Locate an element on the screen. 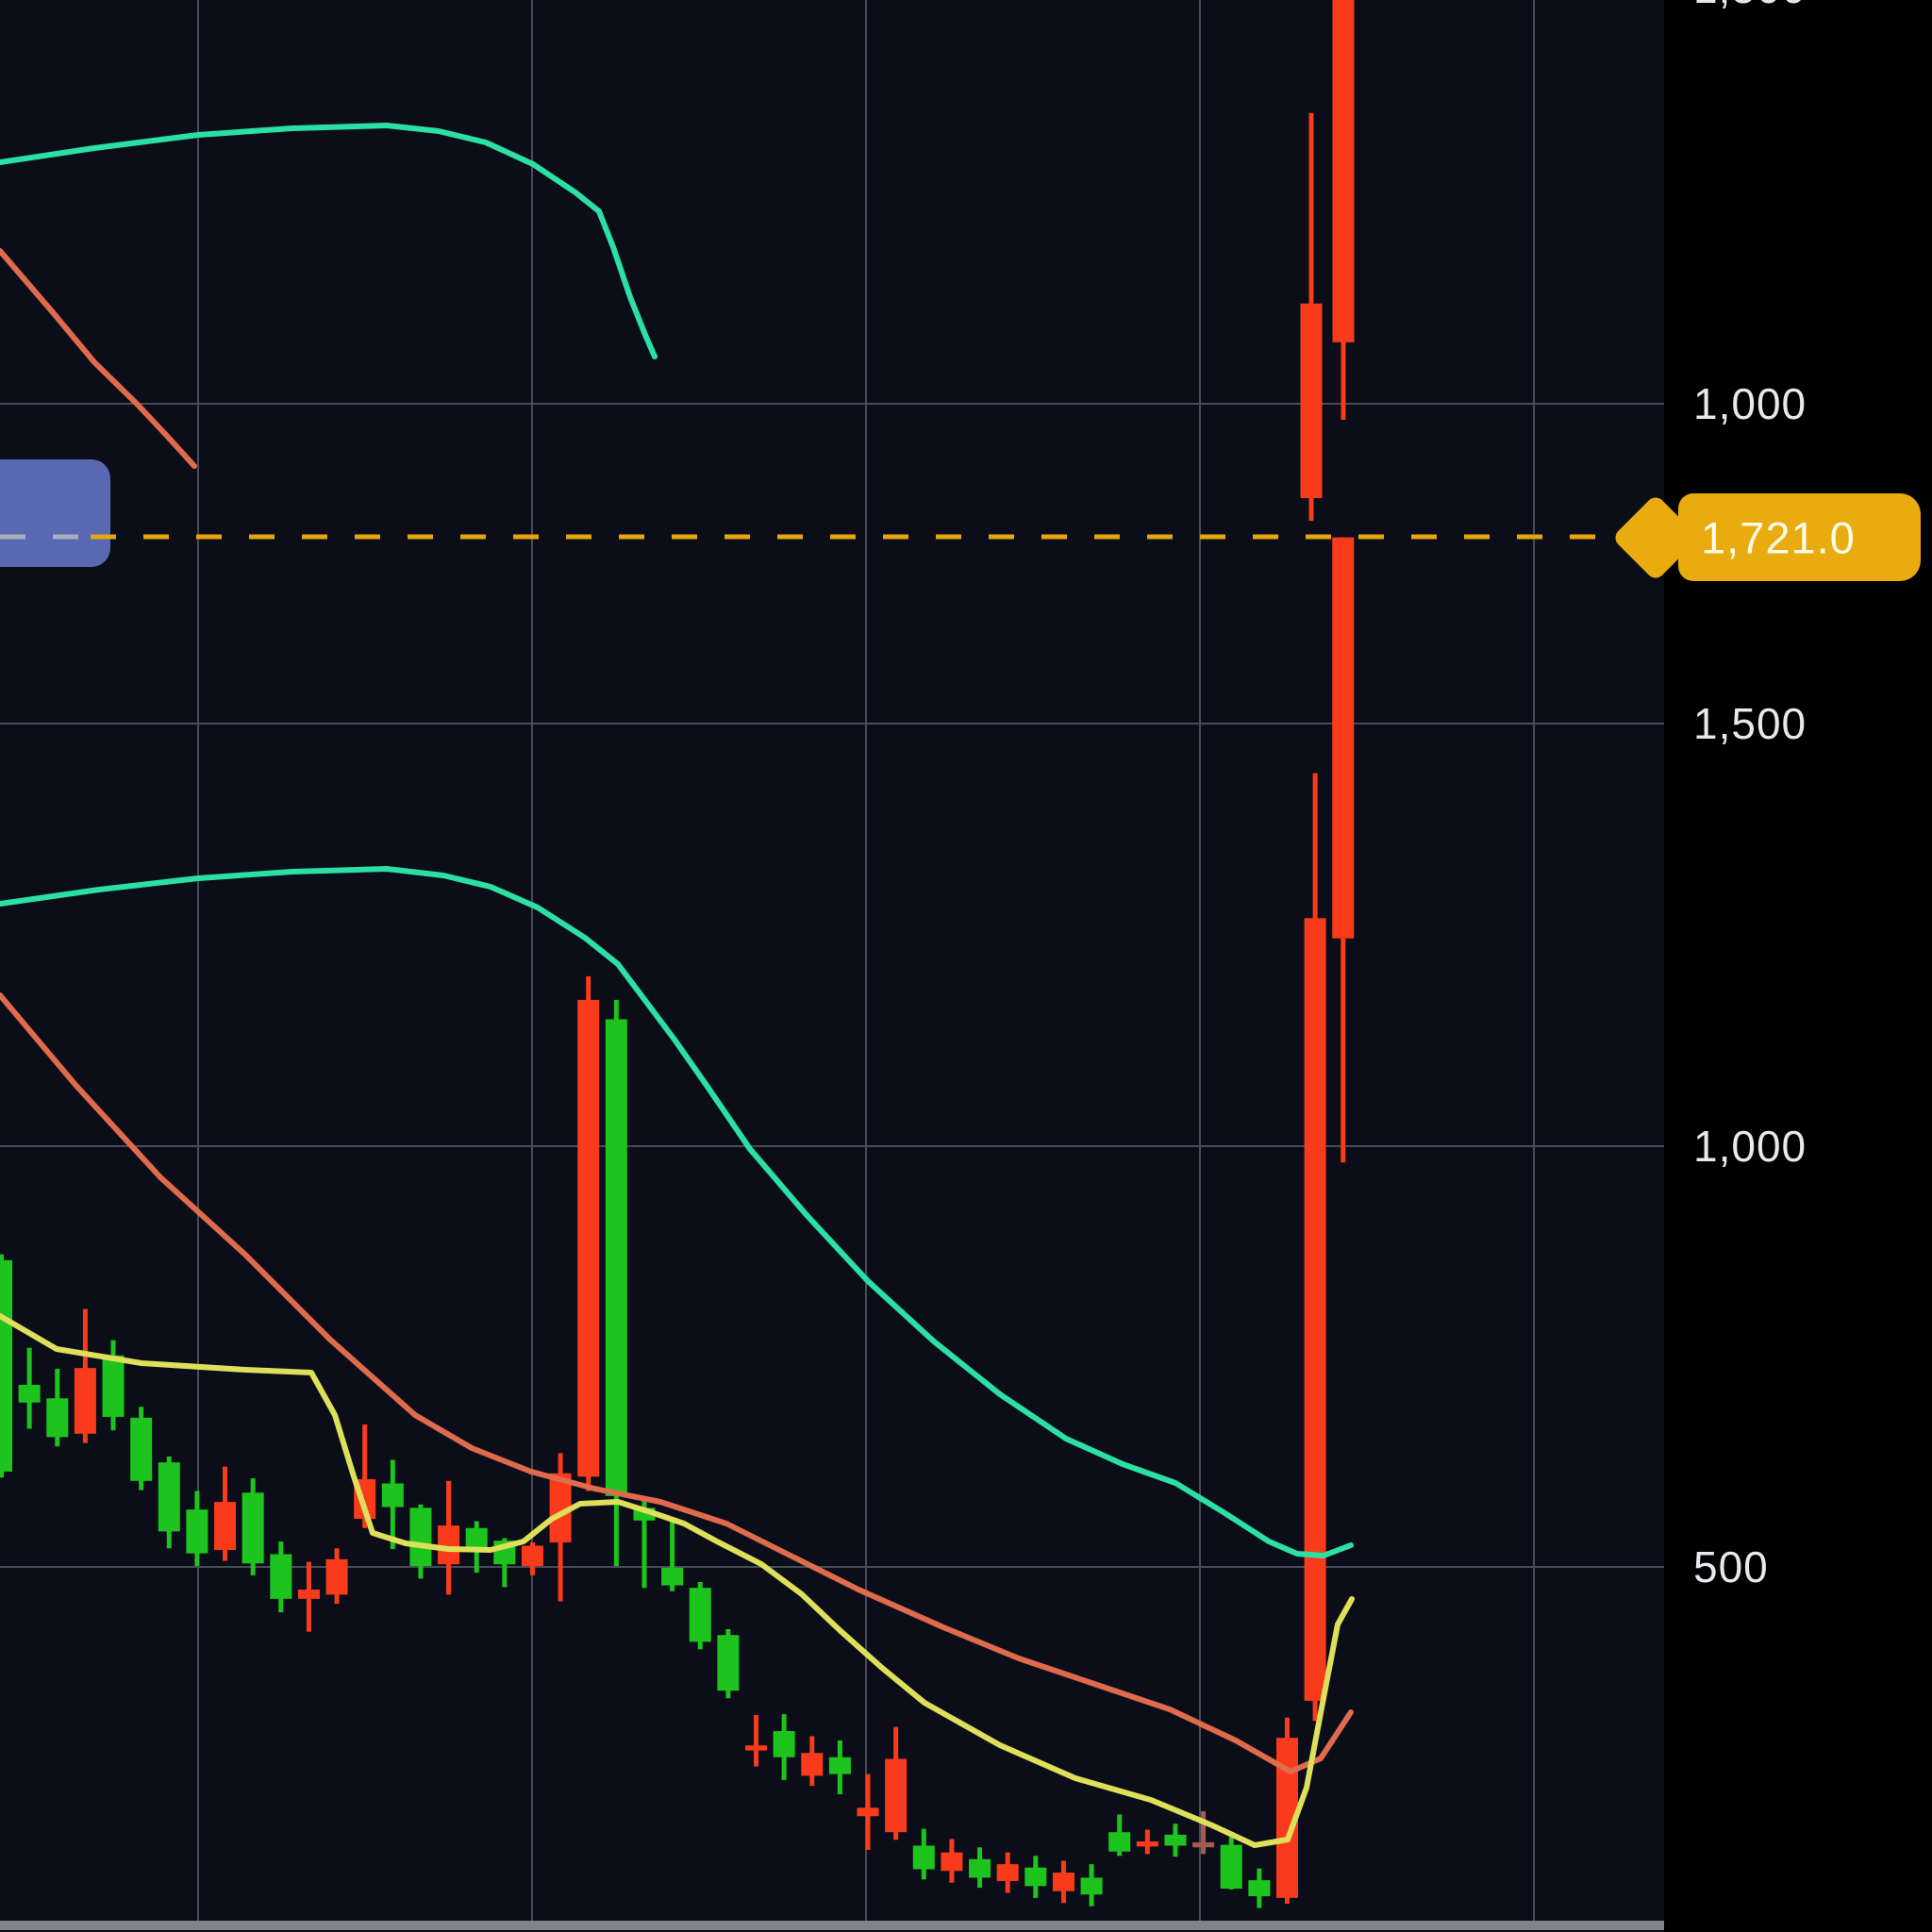  ma-orange-top is located at coordinates (98, 358).